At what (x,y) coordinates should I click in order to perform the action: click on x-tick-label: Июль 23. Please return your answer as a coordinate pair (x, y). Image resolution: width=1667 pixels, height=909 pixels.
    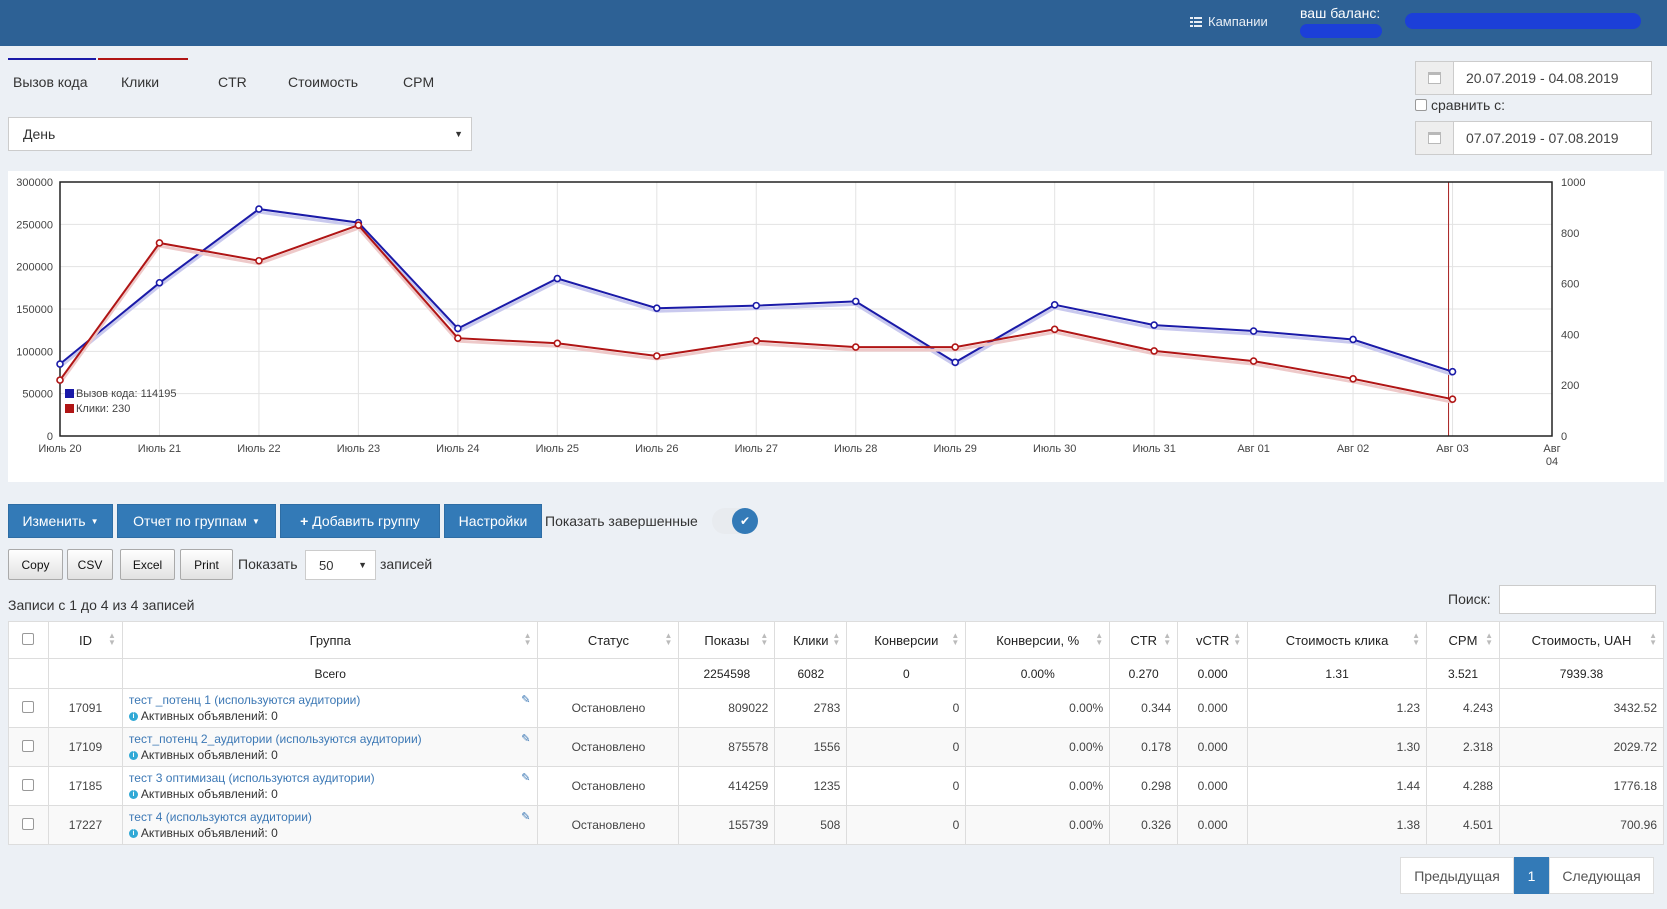
    Looking at the image, I should click on (358, 449).